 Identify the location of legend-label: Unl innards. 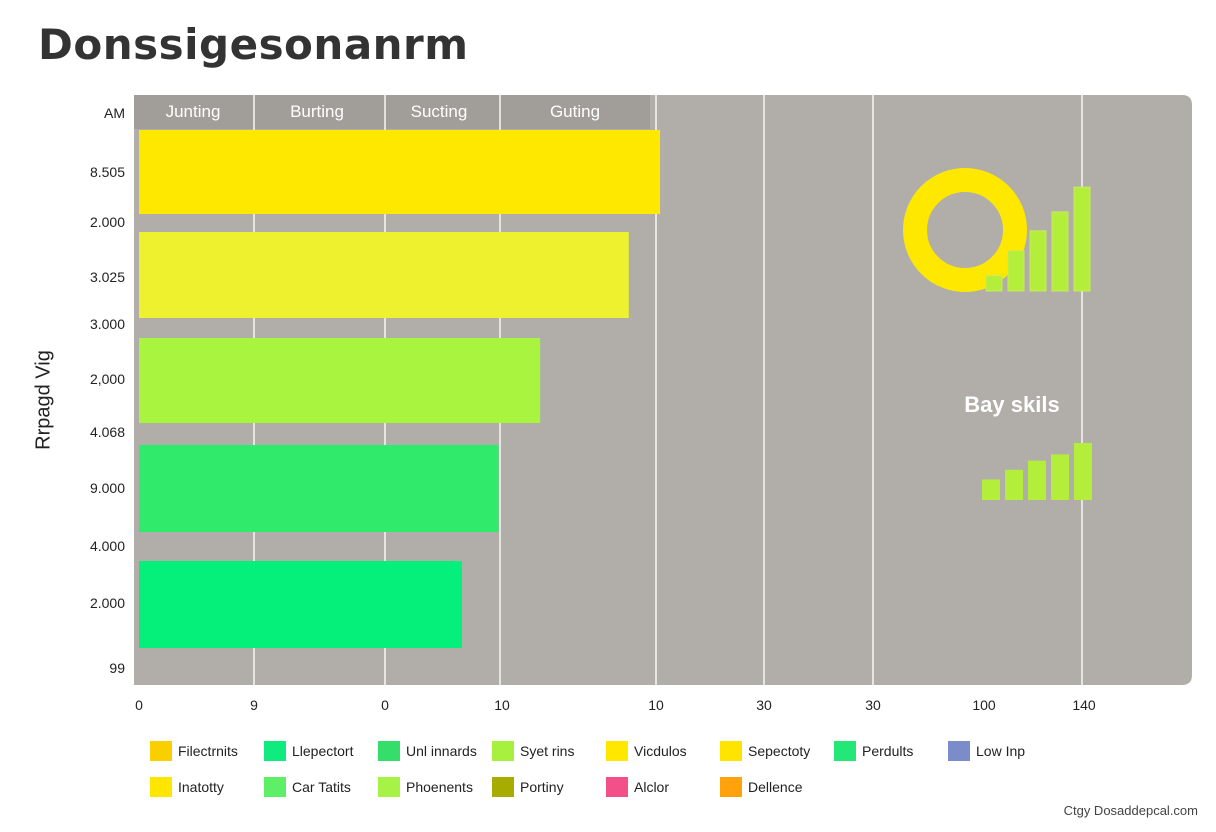
(441, 751).